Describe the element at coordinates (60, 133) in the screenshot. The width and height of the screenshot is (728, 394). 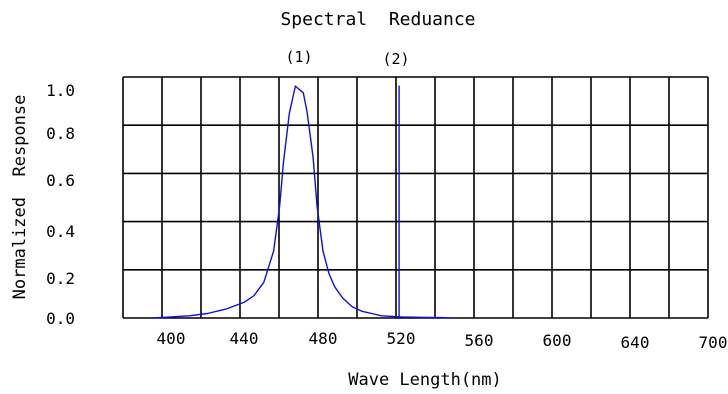
I see `y-tick-label: 0.8` at that location.